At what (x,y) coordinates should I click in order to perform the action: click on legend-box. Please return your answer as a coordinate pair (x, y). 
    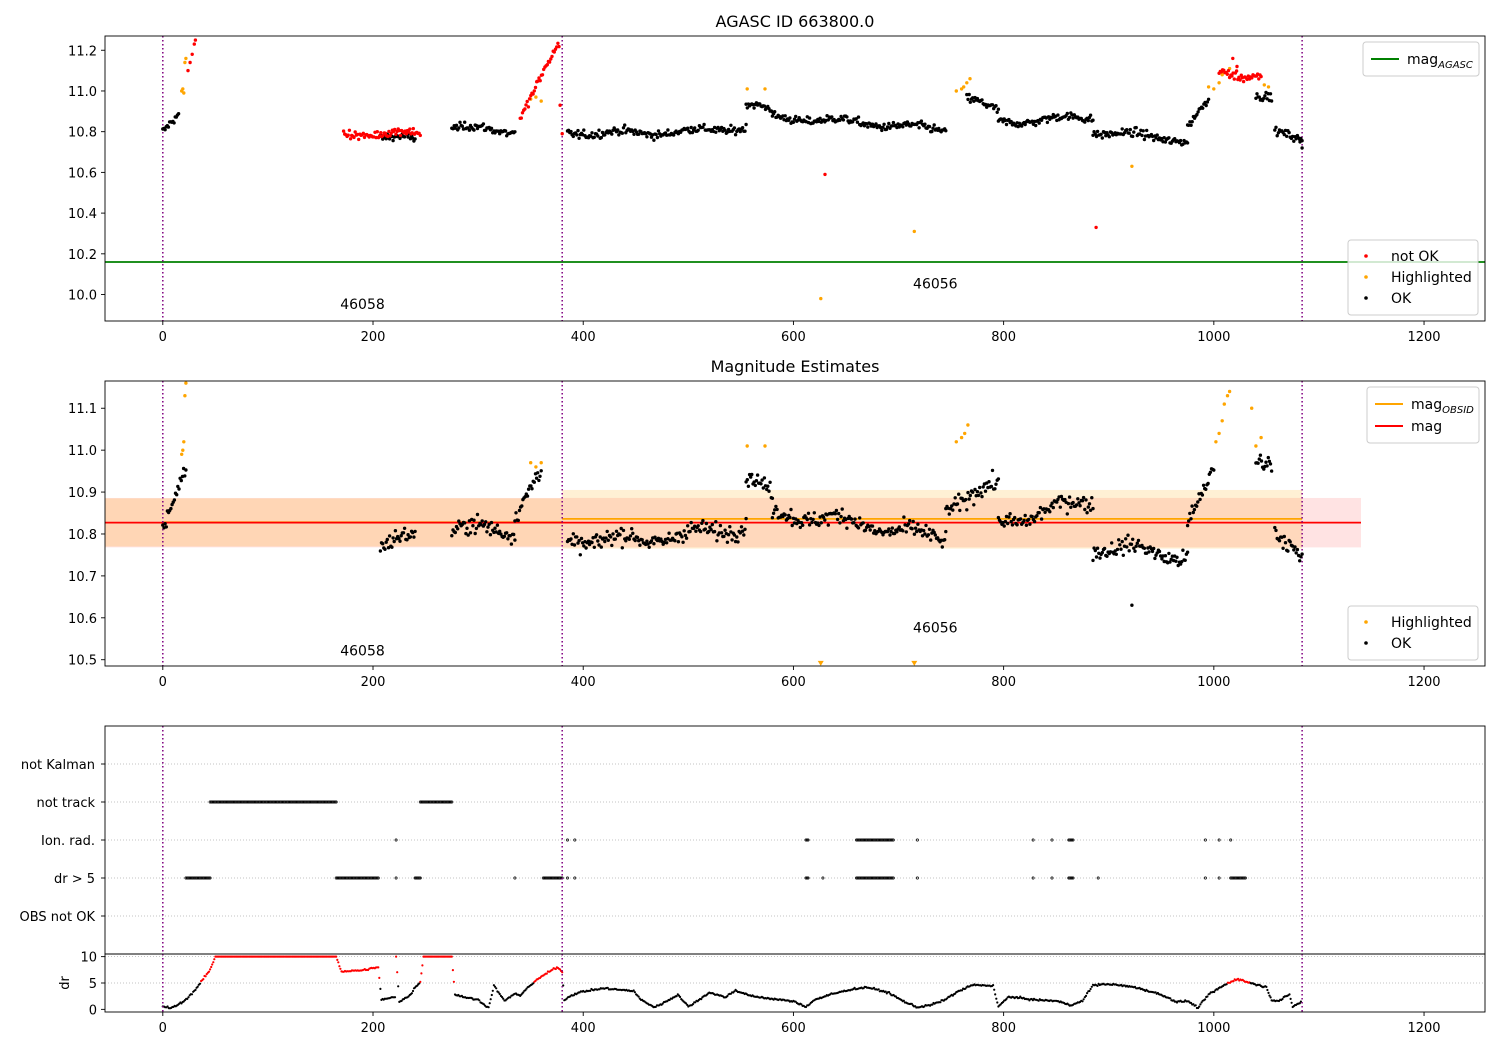
    Looking at the image, I should click on (1423, 415).